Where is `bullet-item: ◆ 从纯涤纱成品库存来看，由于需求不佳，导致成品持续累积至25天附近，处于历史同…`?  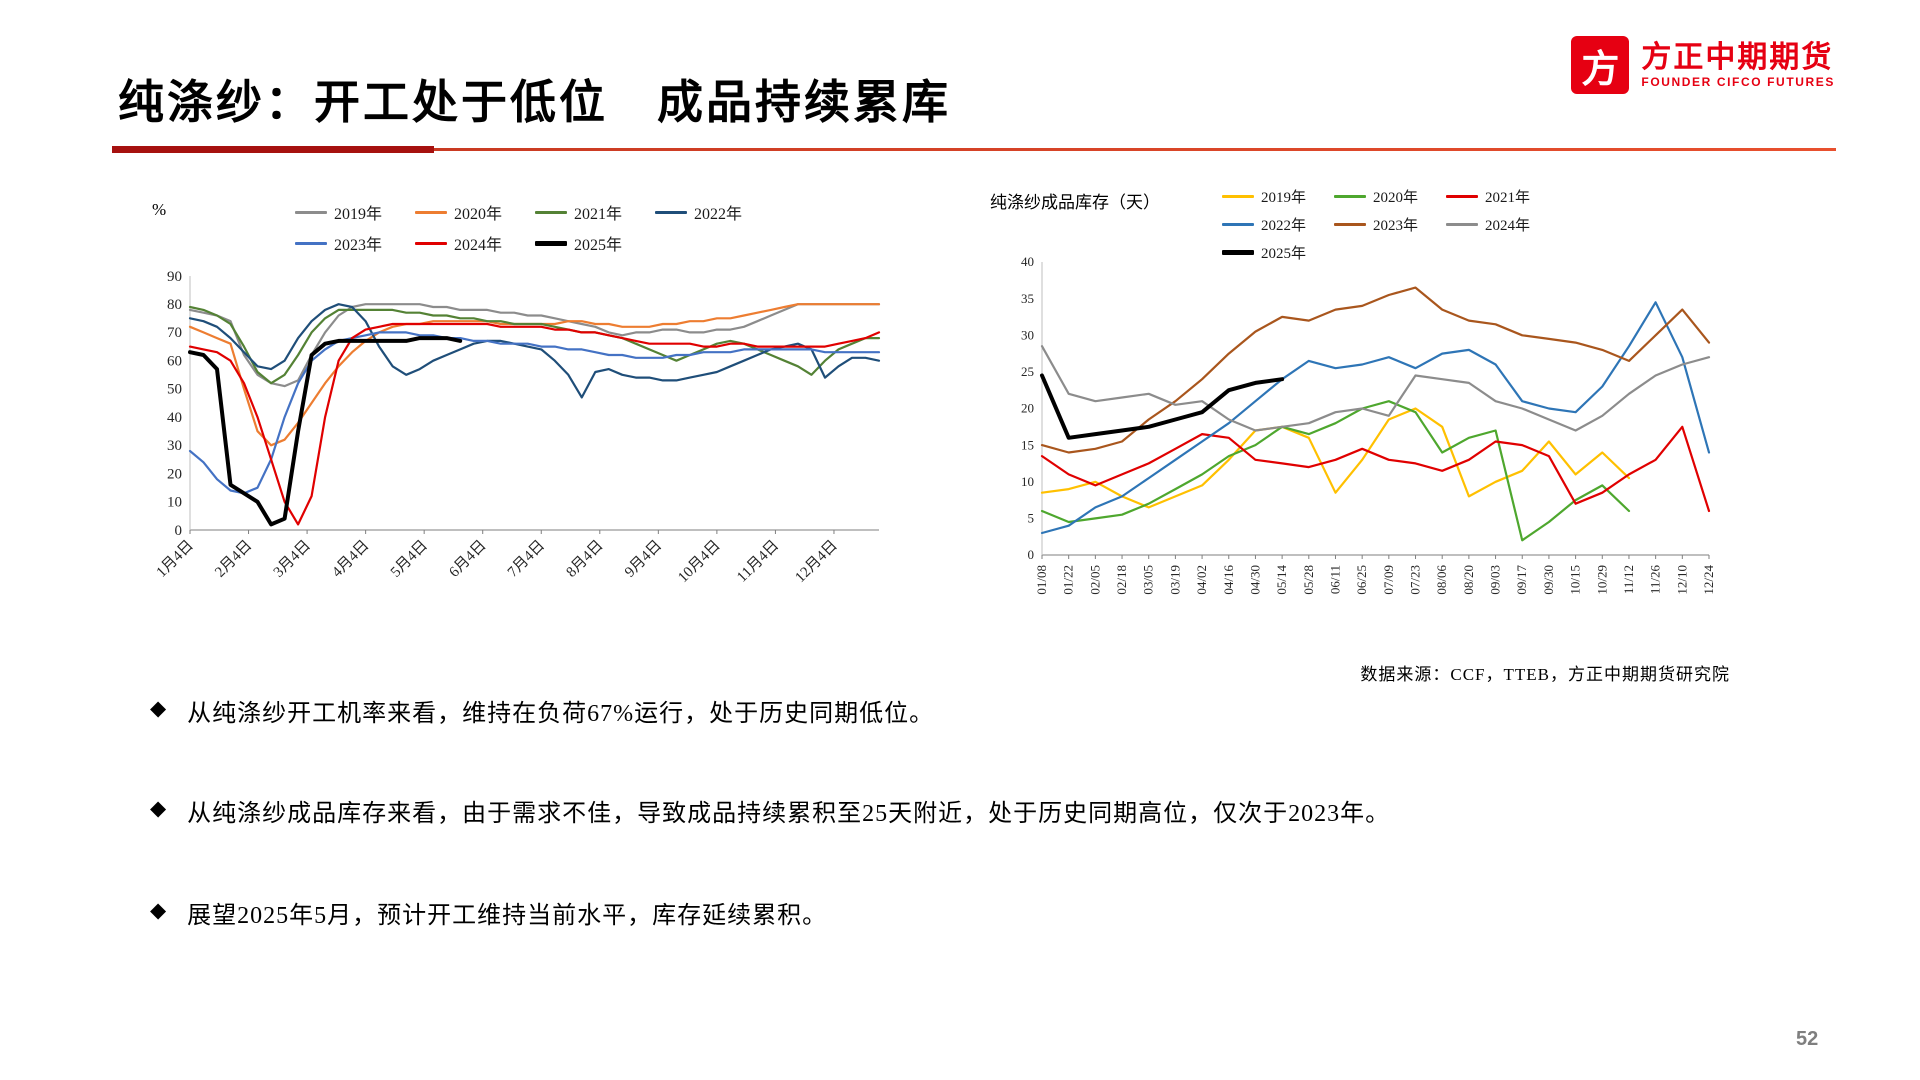
bullet-item: ◆ 从纯涤纱成品库存来看，由于需求不佳，导致成品持续累积至25天附近，处于历史同… is located at coordinates (770, 810).